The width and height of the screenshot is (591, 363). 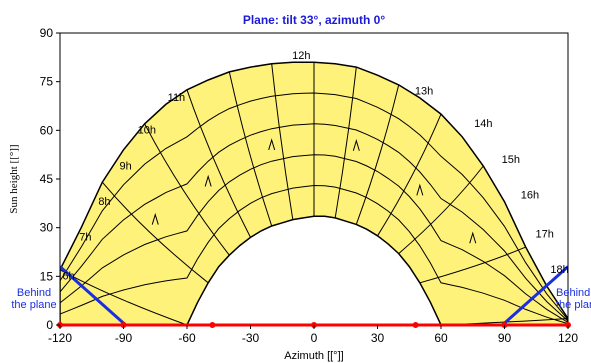 I want to click on x-tick-label: -90, so click(x=124, y=338).